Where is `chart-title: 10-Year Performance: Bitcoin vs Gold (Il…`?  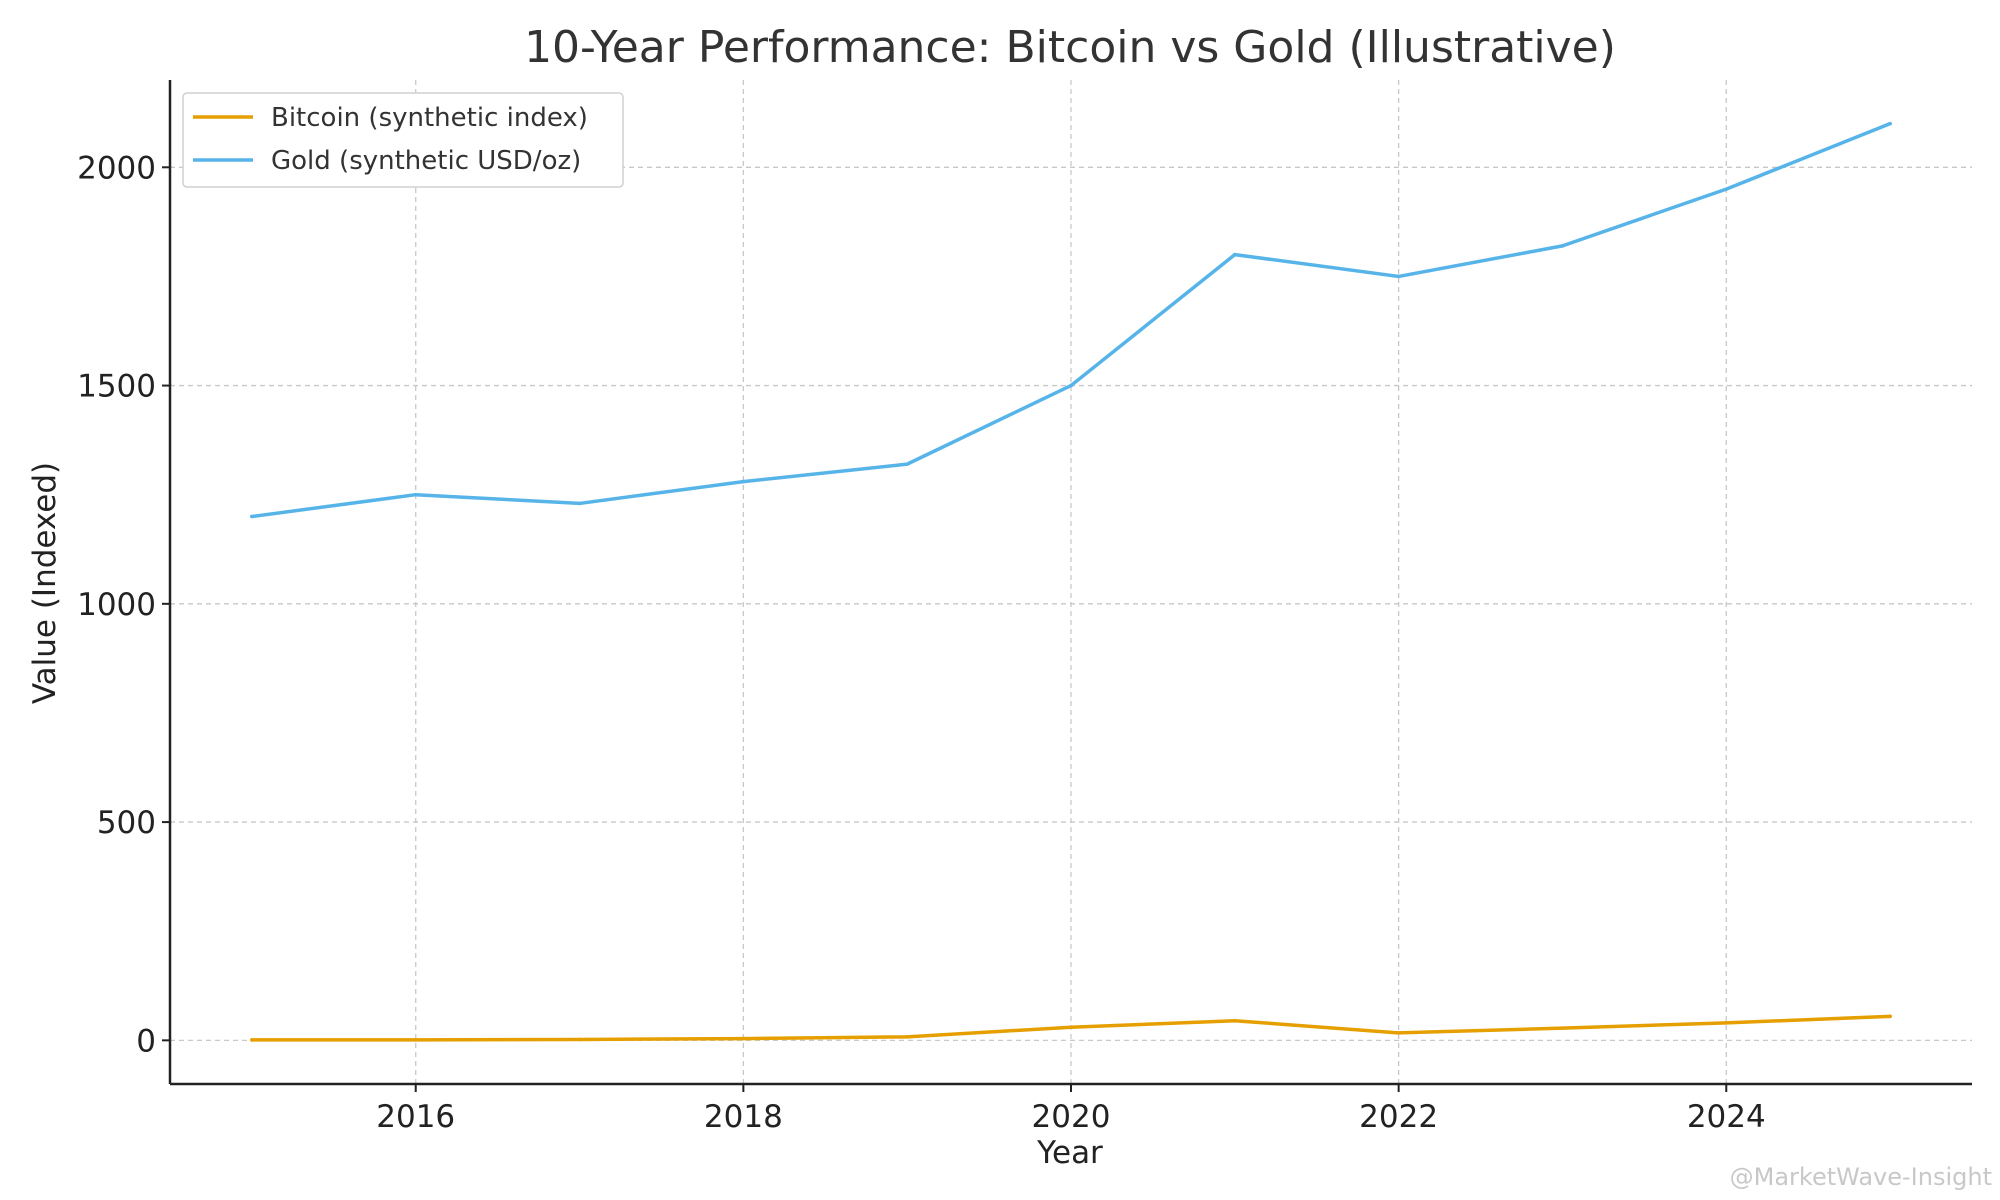 chart-title: 10-Year Performance: Bitcoin vs Gold (Il… is located at coordinates (1070, 47).